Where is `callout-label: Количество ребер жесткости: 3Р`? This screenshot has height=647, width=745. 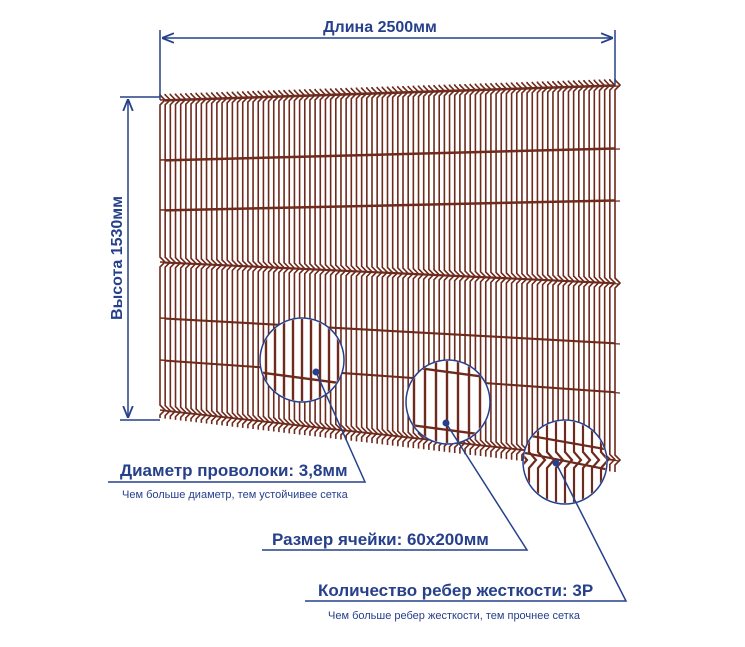 callout-label: Количество ребер жесткости: 3Р is located at coordinates (455, 590).